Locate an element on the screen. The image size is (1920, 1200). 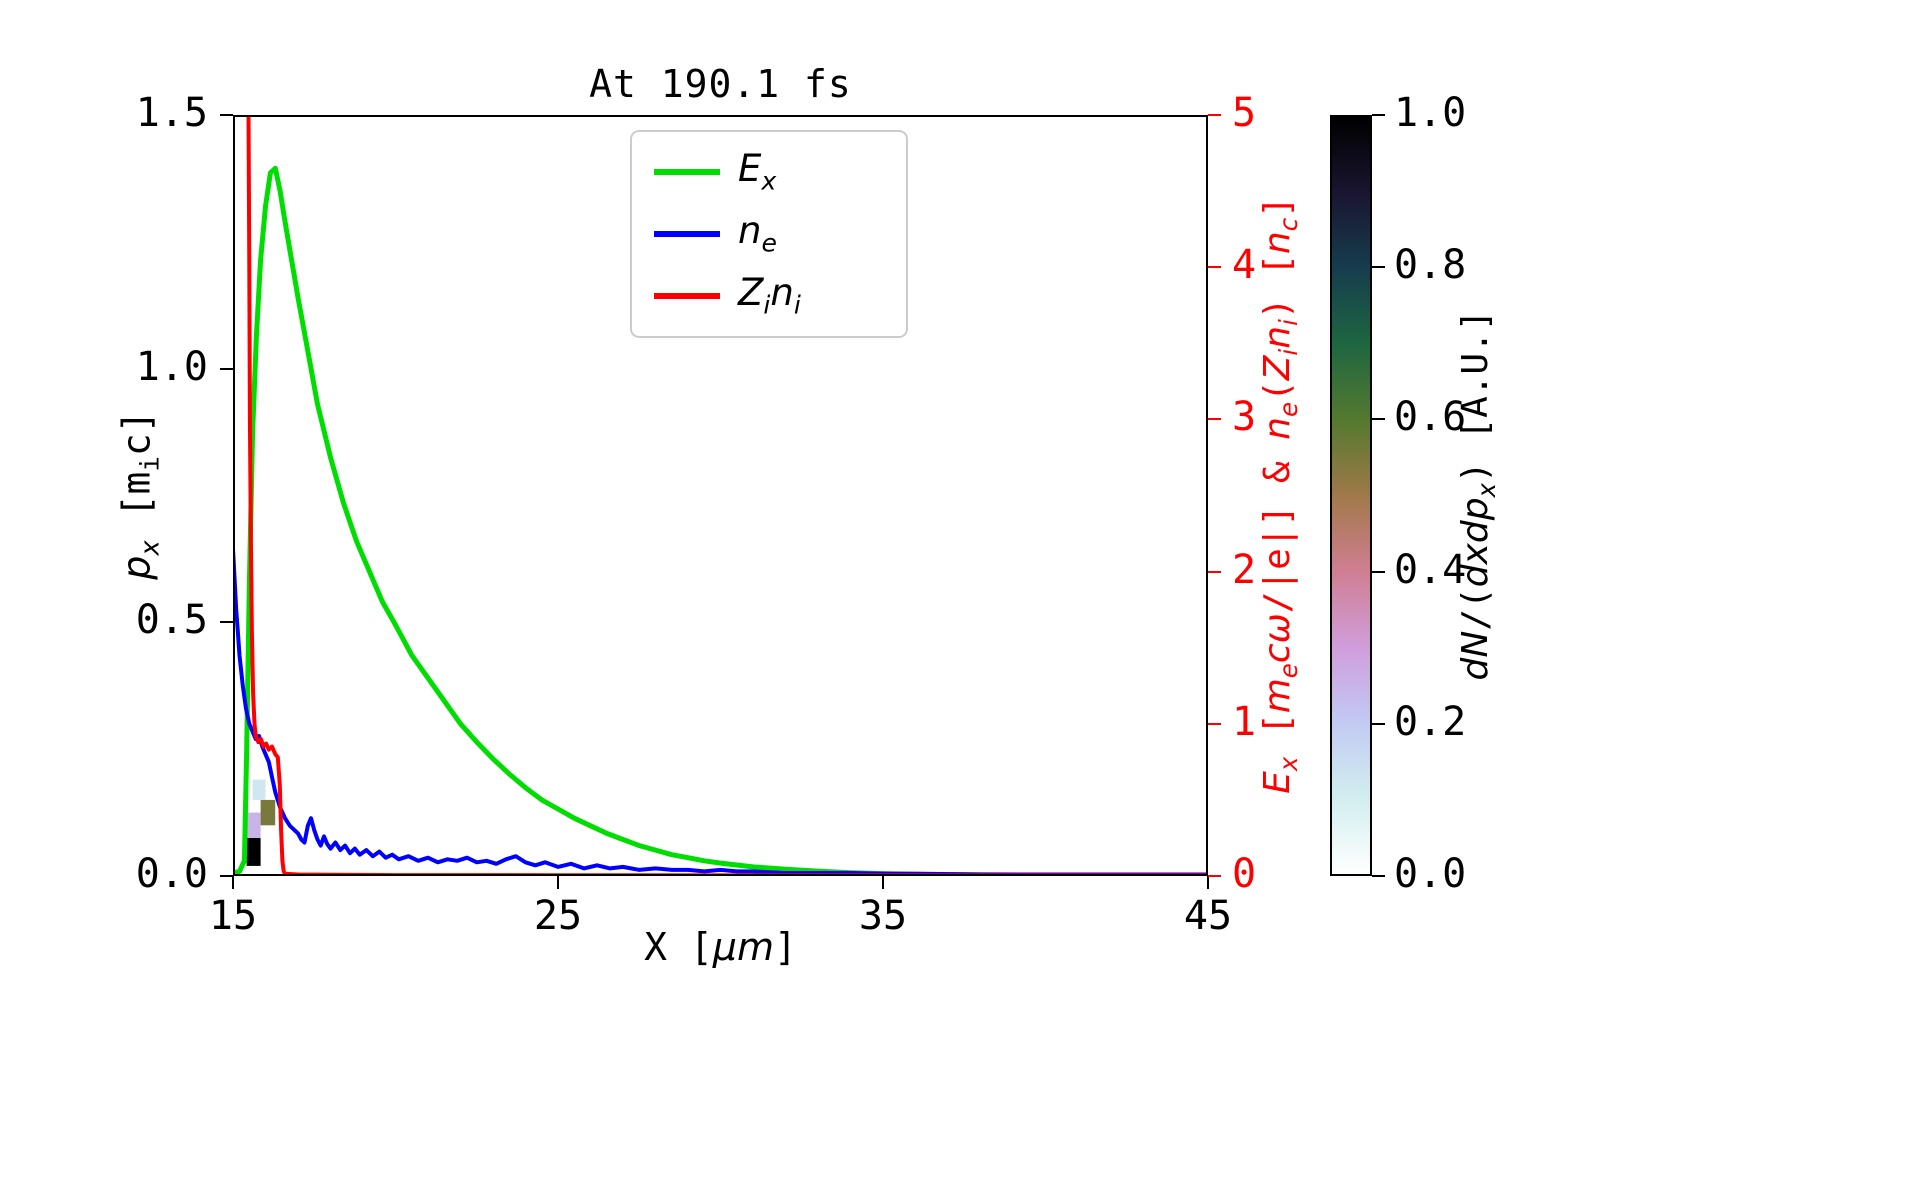
y-right-tick-label: 4 is located at coordinates (1244, 265).